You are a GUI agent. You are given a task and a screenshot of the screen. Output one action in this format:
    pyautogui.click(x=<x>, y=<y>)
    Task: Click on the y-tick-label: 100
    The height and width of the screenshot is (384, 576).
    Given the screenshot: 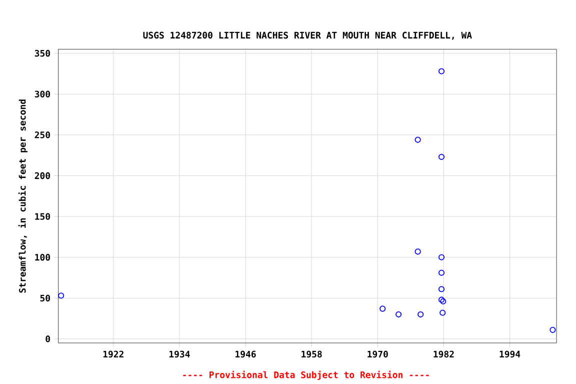 What is the action you would take?
    pyautogui.click(x=42, y=257)
    